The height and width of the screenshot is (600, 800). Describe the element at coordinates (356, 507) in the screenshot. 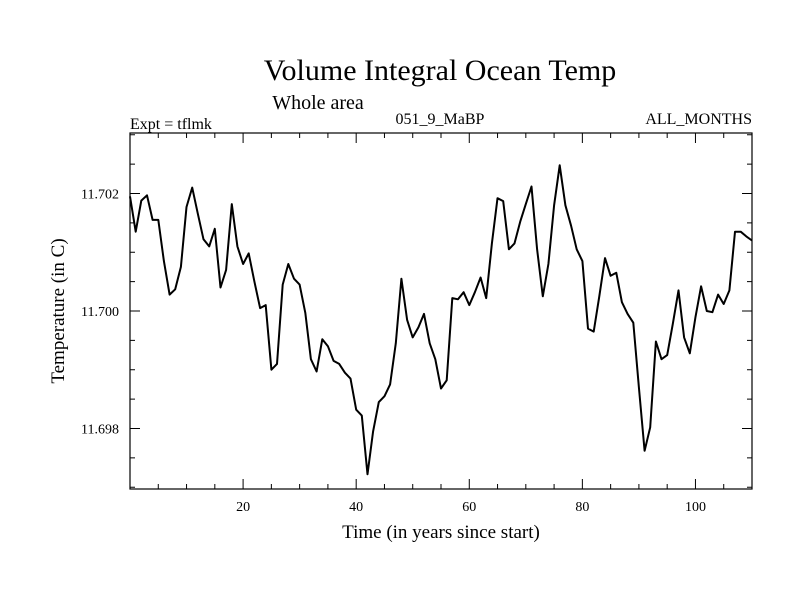

I see `x-tick-label: 40` at that location.